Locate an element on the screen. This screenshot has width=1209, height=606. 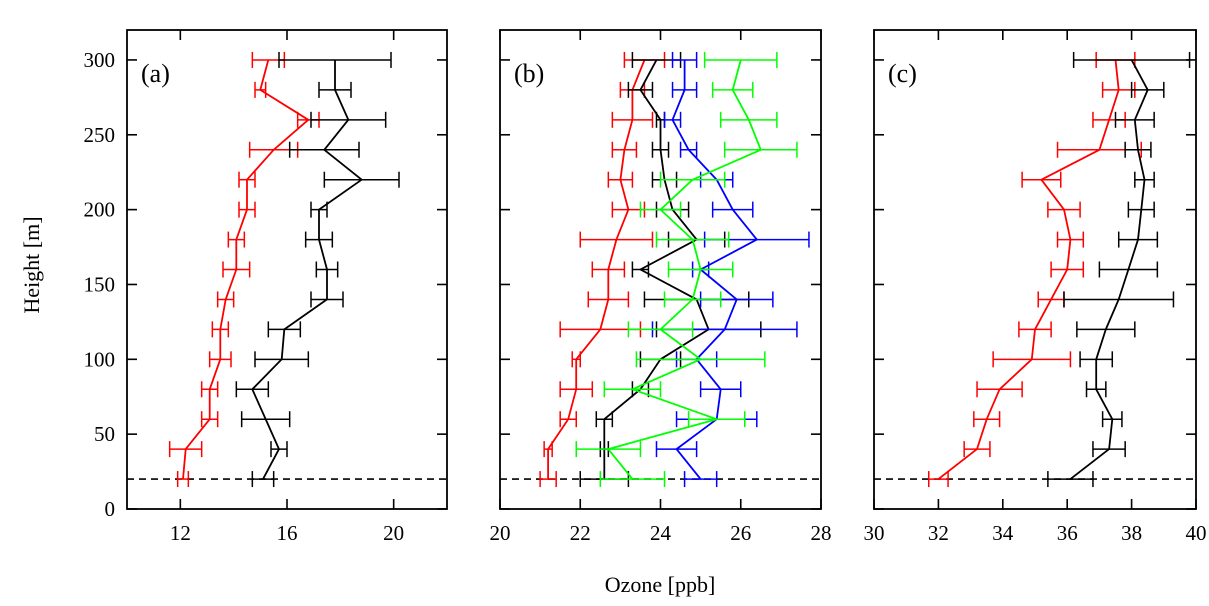
x-tick-label: 30 is located at coordinates (874, 533).